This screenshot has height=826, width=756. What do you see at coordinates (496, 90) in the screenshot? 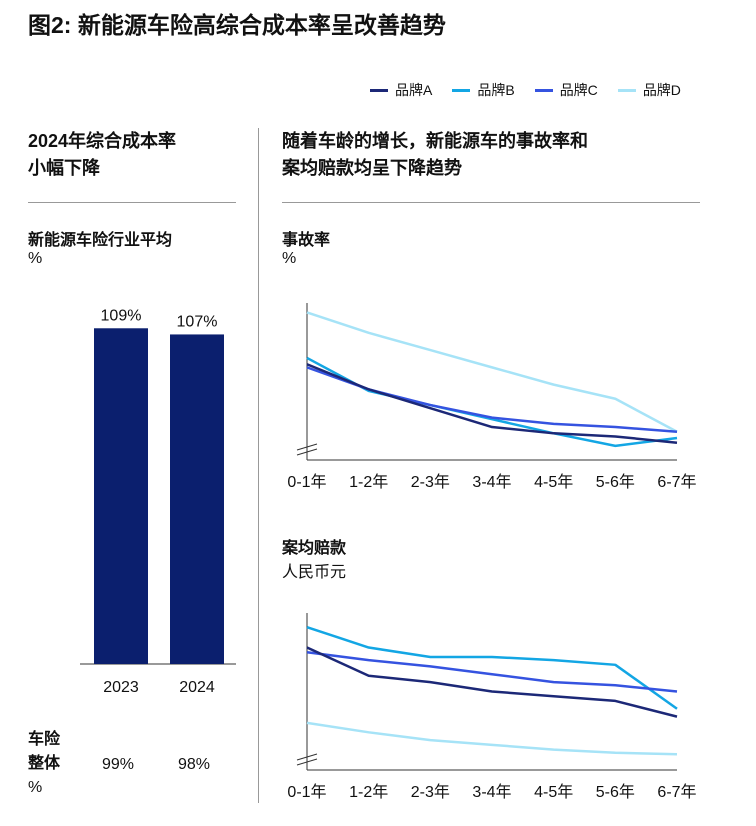
I see `legend-label: 品牌B` at bounding box center [496, 90].